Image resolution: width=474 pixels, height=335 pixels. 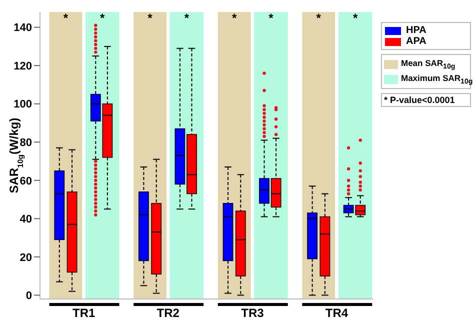 I want to click on x-tick-label: TR3, so click(x=252, y=313).